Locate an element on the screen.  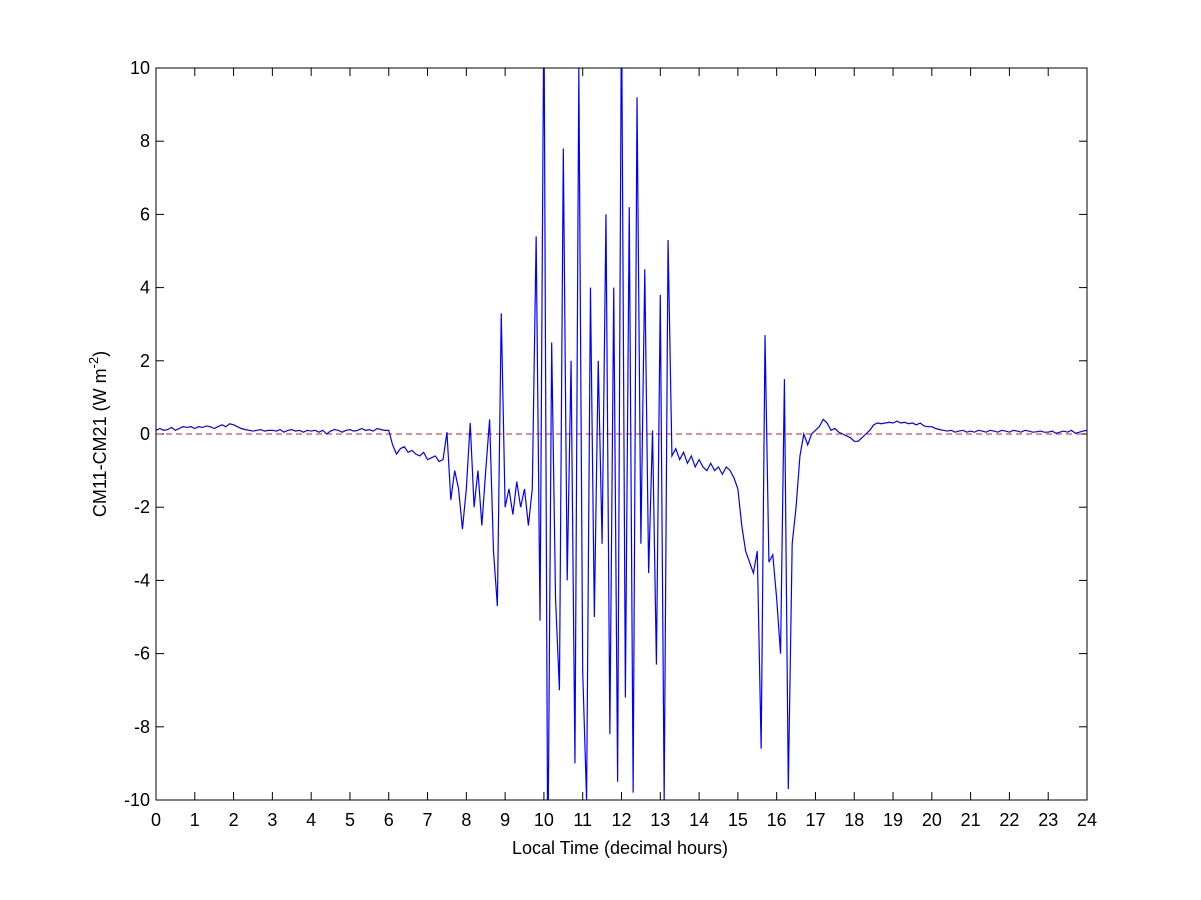
y-label-superscript: -2 is located at coordinates (93, 363).